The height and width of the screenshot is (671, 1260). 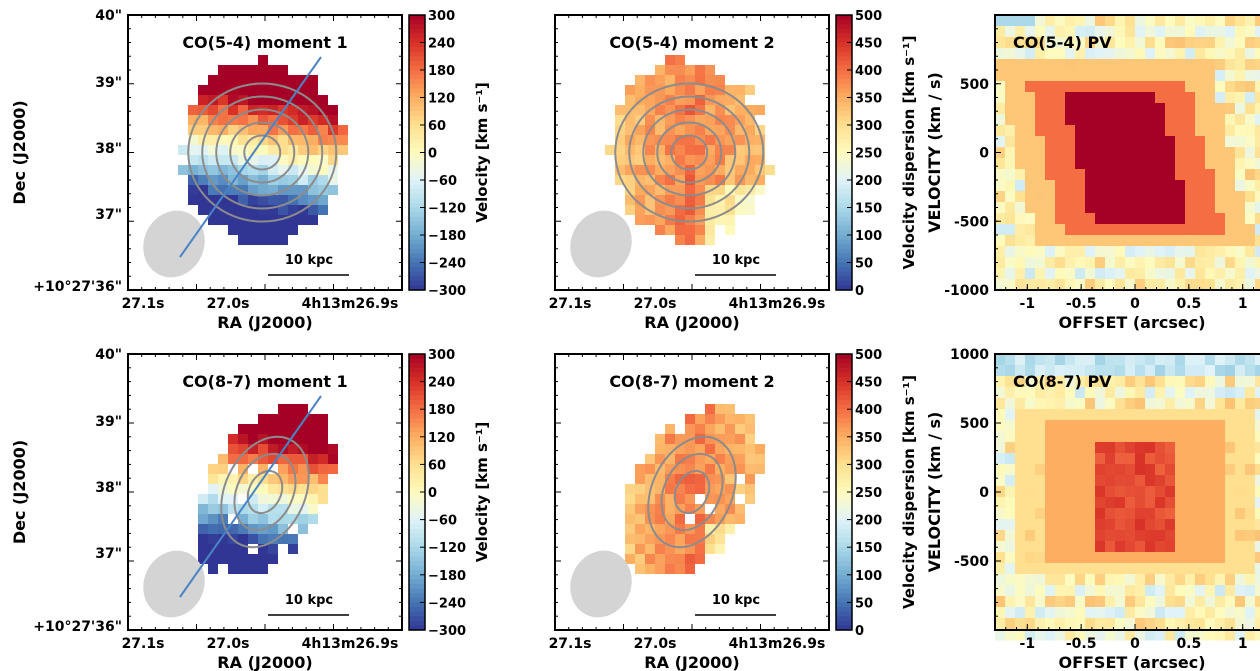 What do you see at coordinates (868, 576) in the screenshot?
I see `co87-mom2-colorbar-tick-label: 100` at bounding box center [868, 576].